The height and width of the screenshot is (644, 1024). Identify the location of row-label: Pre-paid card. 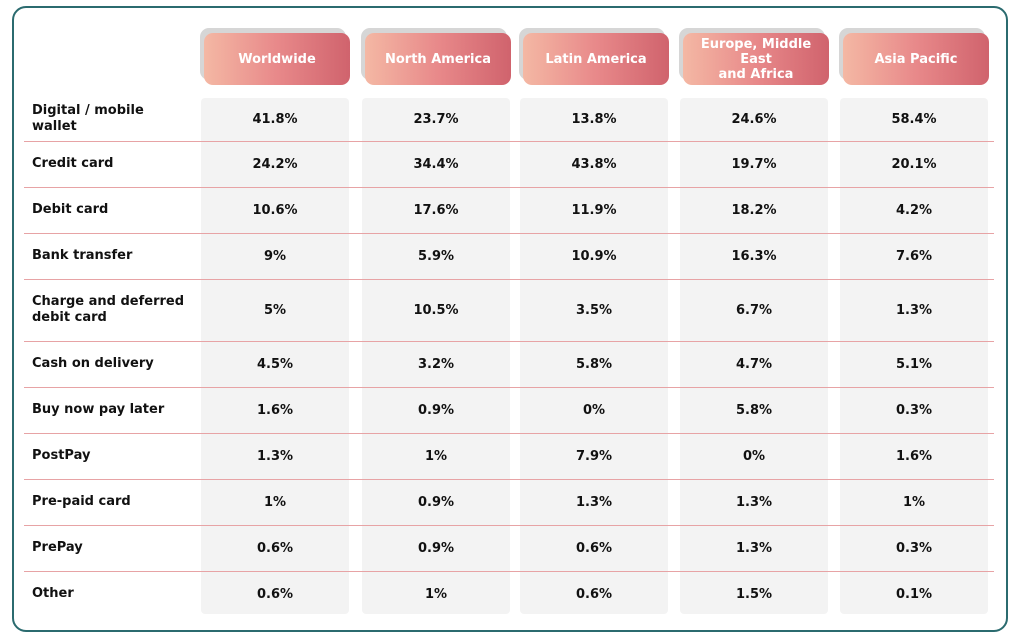
(81, 501).